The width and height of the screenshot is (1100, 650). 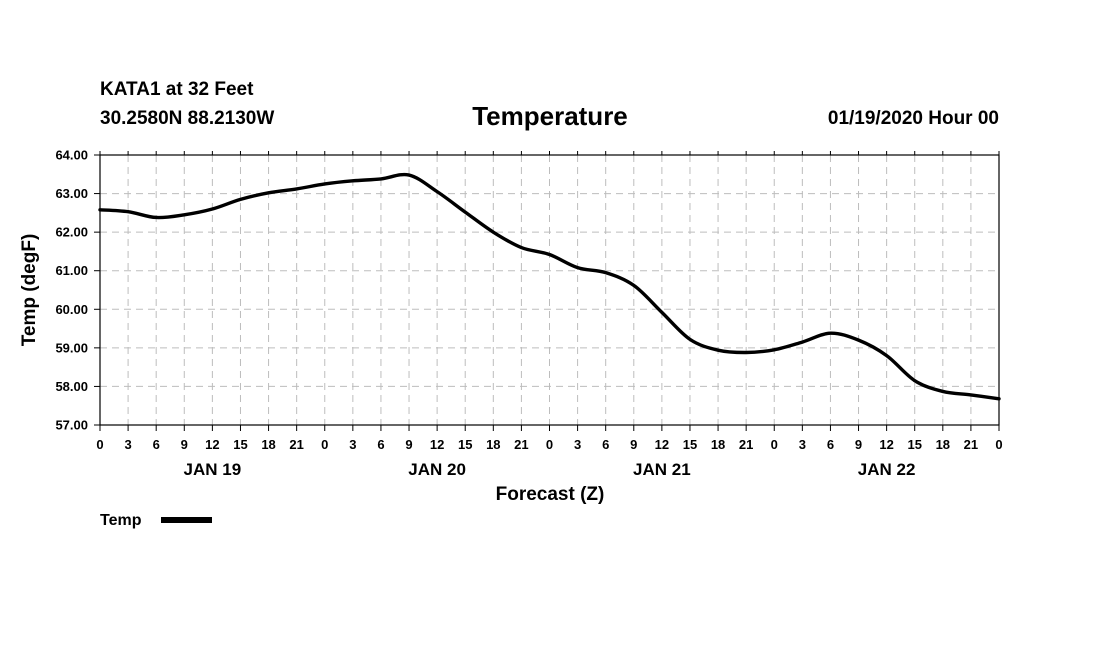 What do you see at coordinates (71, 270) in the screenshot?
I see `y-tick-label: 61.00` at bounding box center [71, 270].